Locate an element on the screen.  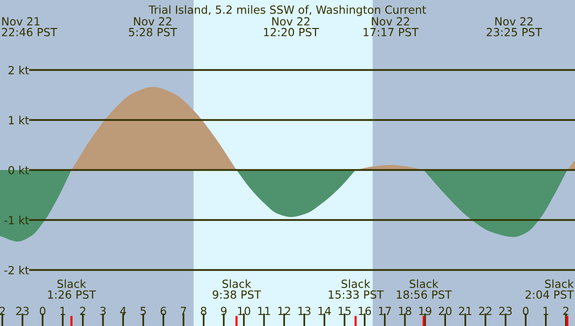
x-tick-label: 18 is located at coordinates (405, 311).